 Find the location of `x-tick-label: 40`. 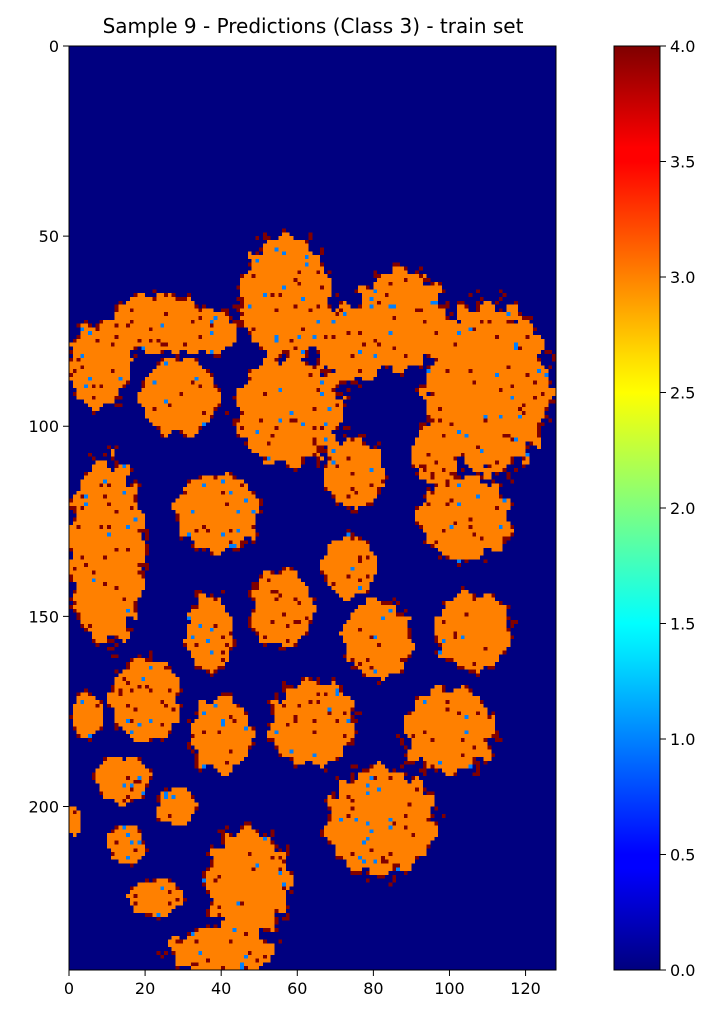

x-tick-label: 40 is located at coordinates (221, 988).